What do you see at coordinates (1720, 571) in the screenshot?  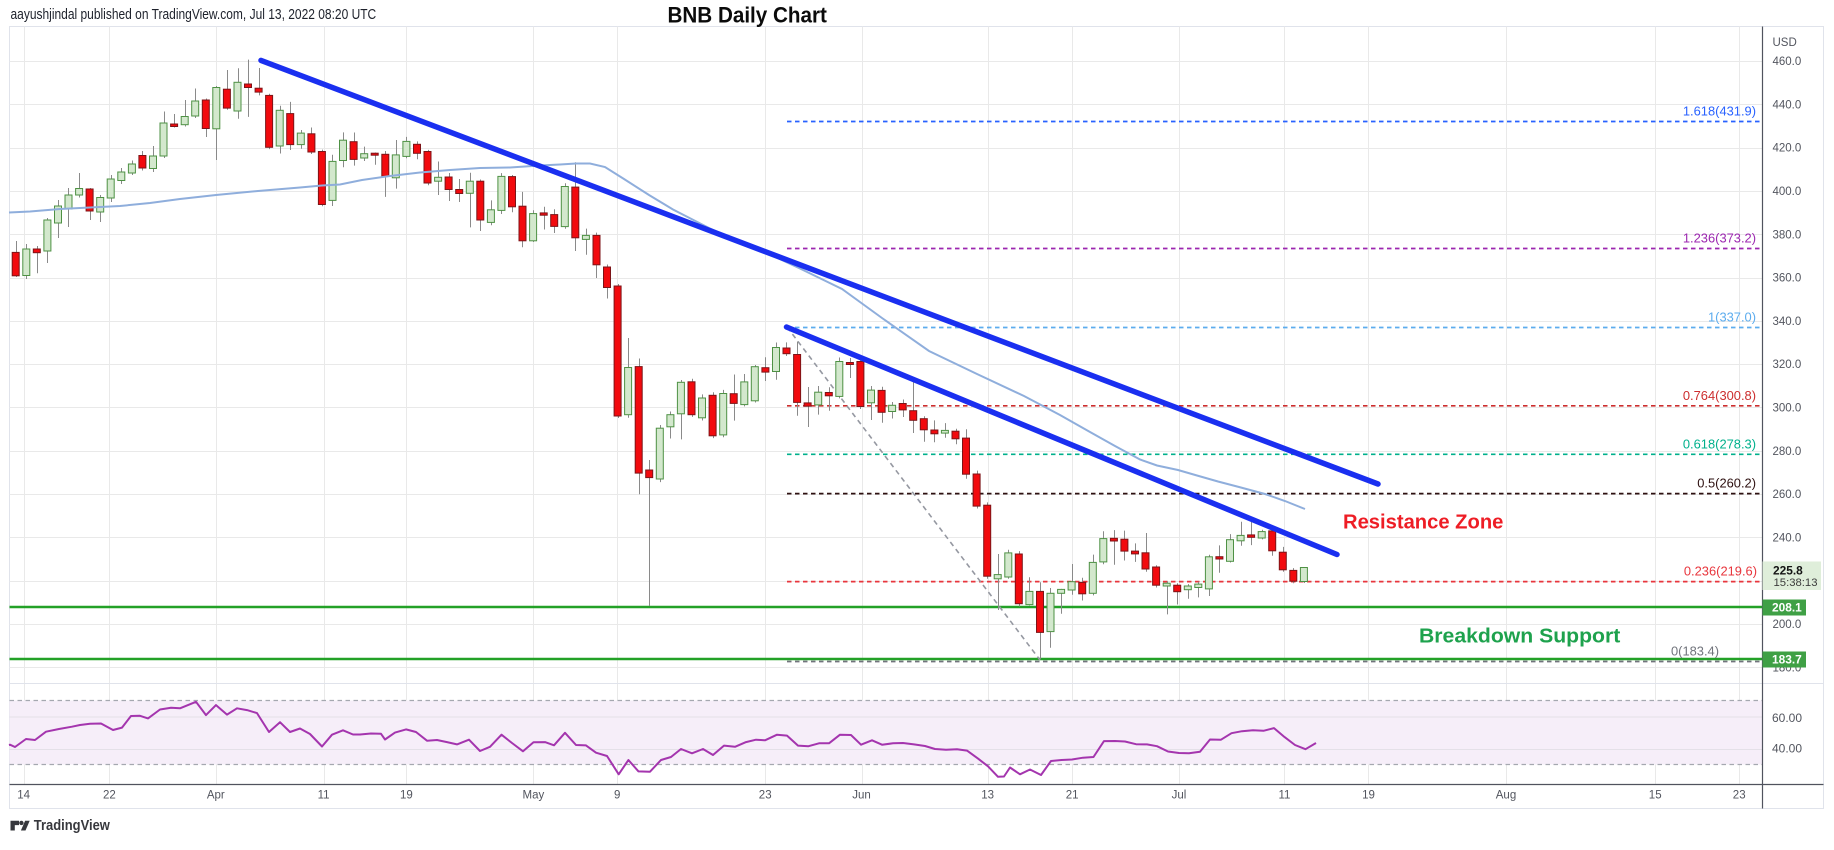 I see `svg-text: 0.236(219.6)` at bounding box center [1720, 571].